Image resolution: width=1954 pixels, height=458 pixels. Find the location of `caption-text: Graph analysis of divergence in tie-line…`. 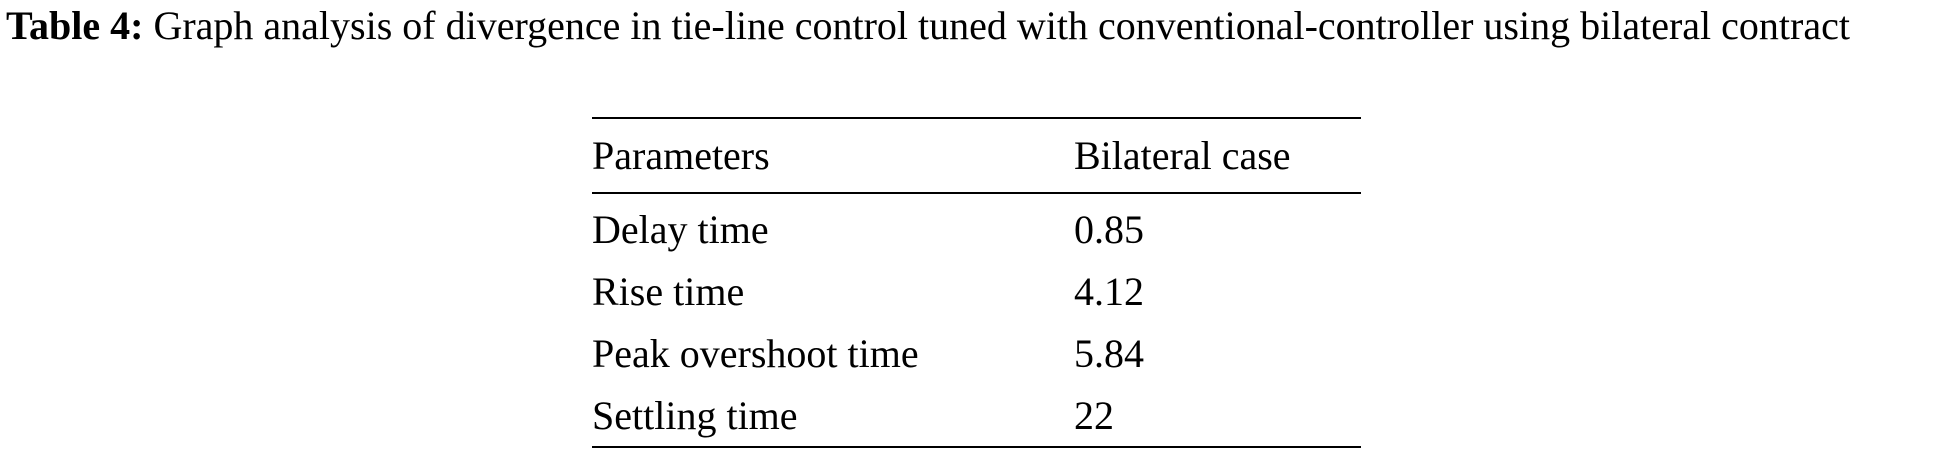

caption-text: Graph analysis of divergence in tie-line… is located at coordinates (1001, 25).